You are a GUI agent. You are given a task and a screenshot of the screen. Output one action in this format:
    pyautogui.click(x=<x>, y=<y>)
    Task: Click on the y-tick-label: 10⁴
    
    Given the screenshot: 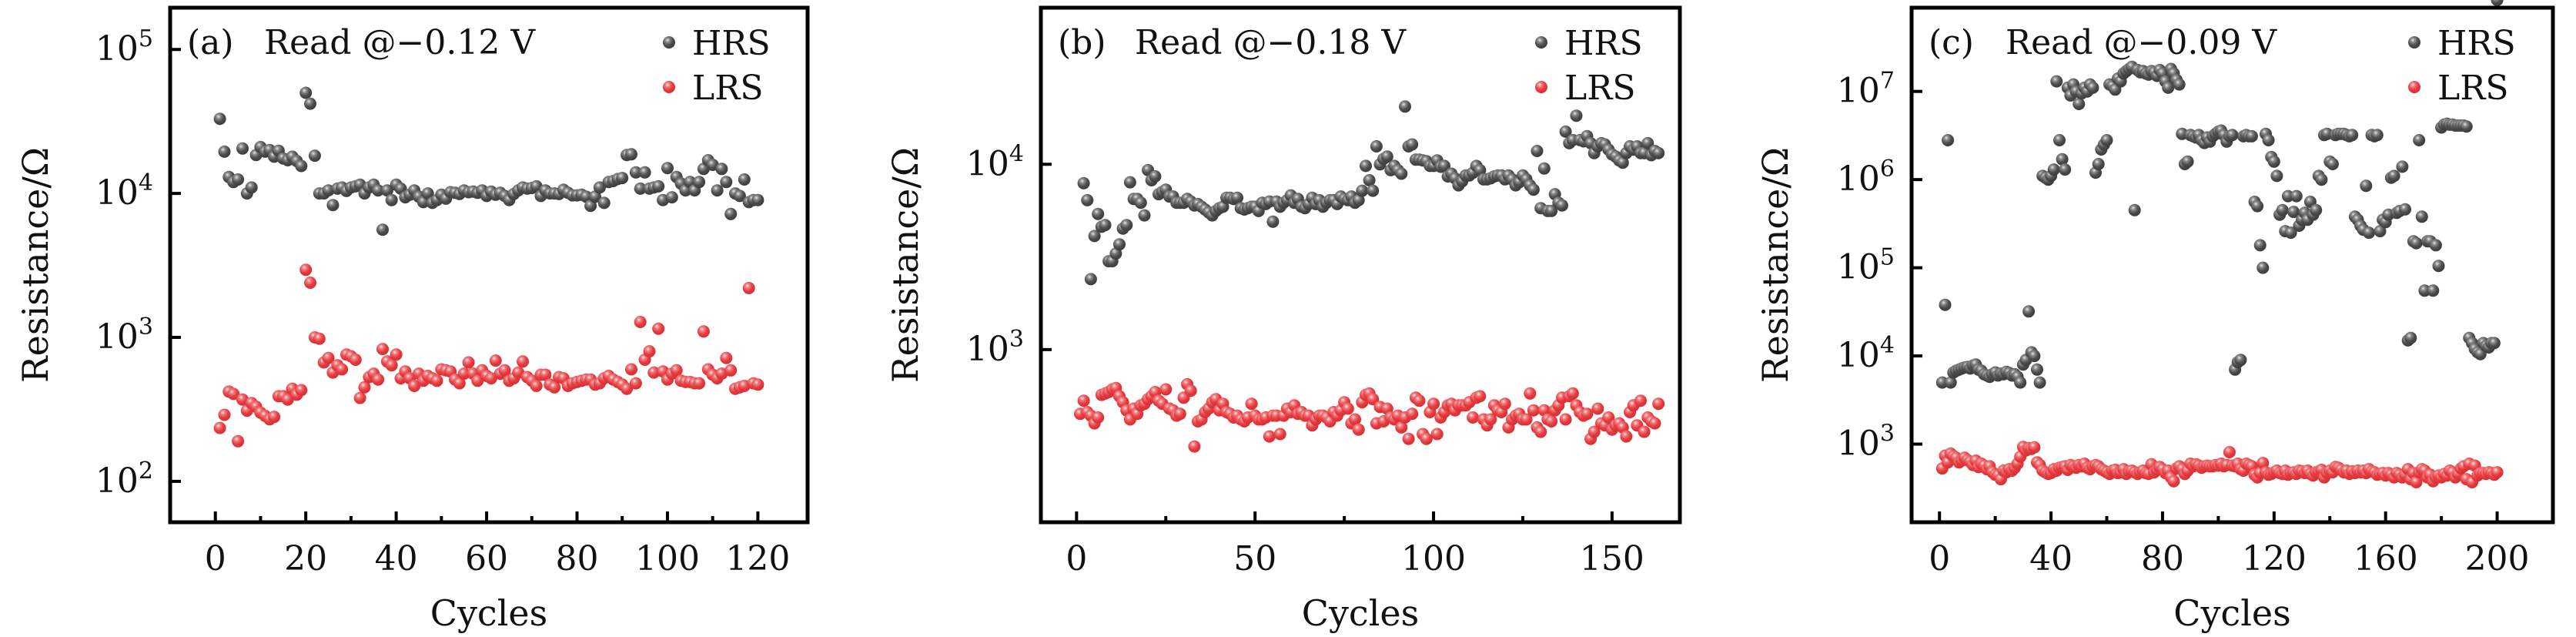 What is the action you would take?
    pyautogui.click(x=1866, y=353)
    